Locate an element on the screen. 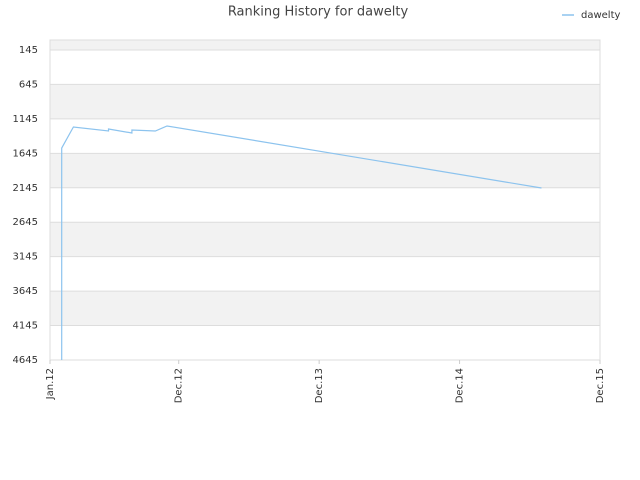 This screenshot has width=640, height=480. y-tick-label: 4645 is located at coordinates (25, 360).